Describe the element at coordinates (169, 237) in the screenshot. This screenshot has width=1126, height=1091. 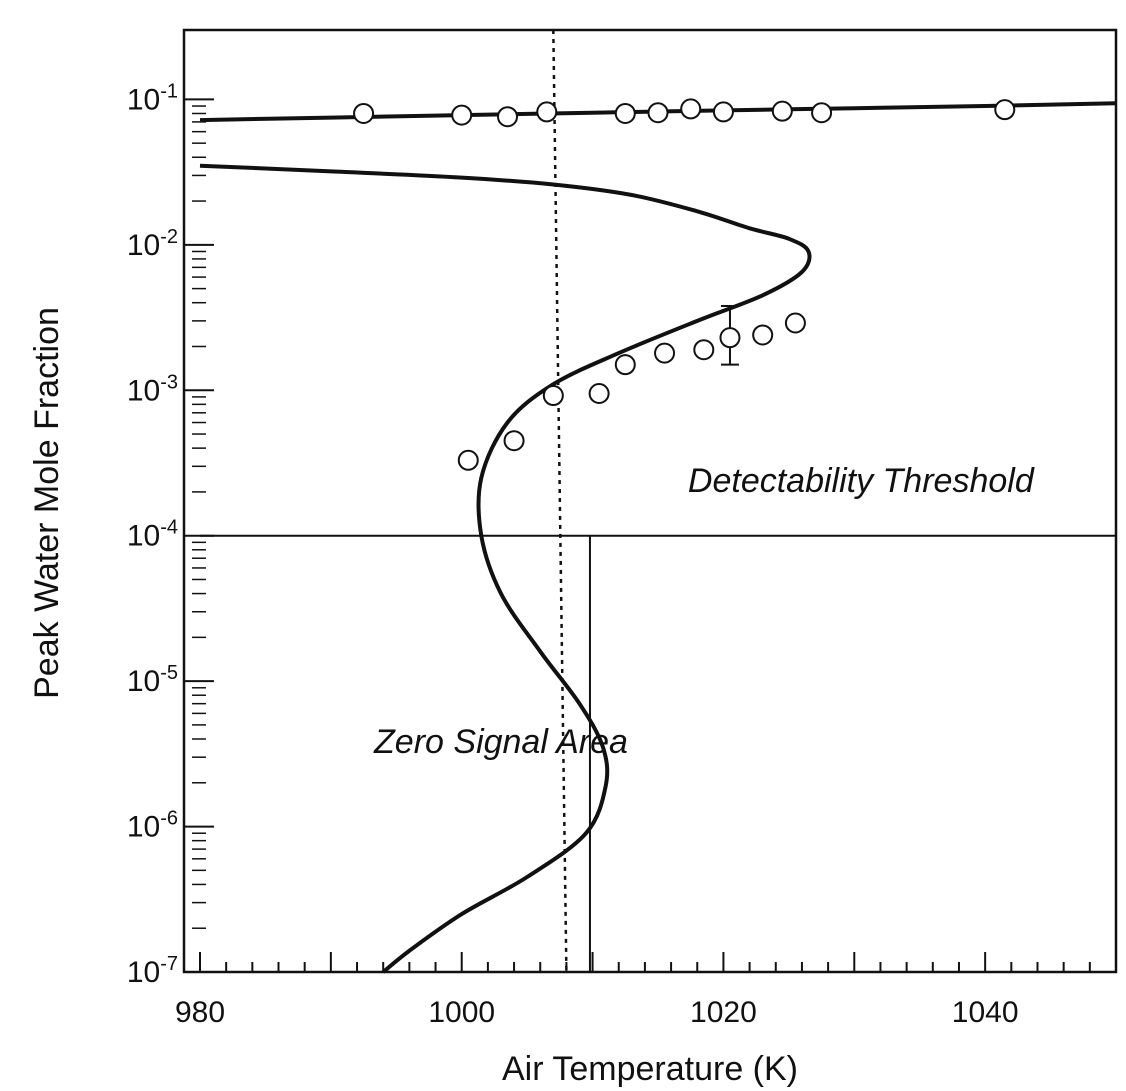
I see `y-tick-exponent: -2` at that location.